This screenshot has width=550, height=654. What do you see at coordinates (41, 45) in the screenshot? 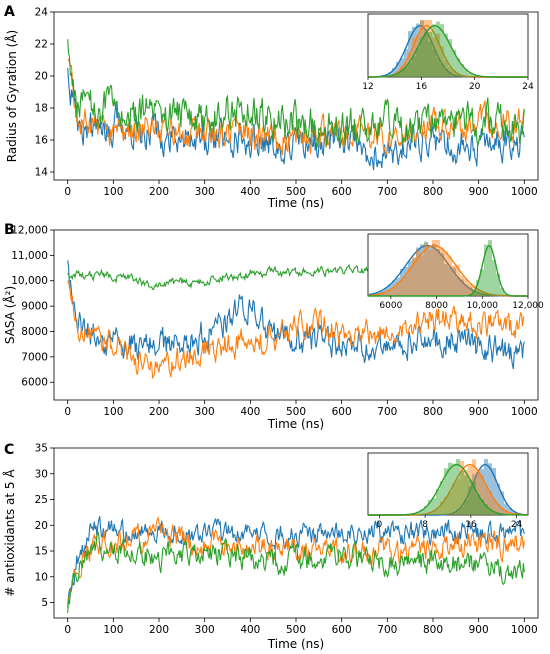
I see `y-tick-label: 22` at bounding box center [41, 45].